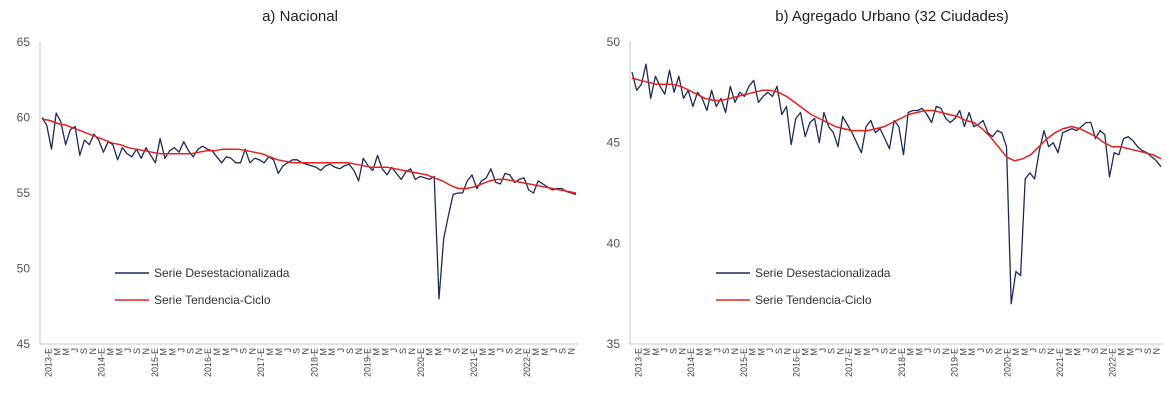 This screenshot has width=1167, height=395. Describe the element at coordinates (849, 362) in the screenshot. I see `x-tick-label: 2017-E` at that location.